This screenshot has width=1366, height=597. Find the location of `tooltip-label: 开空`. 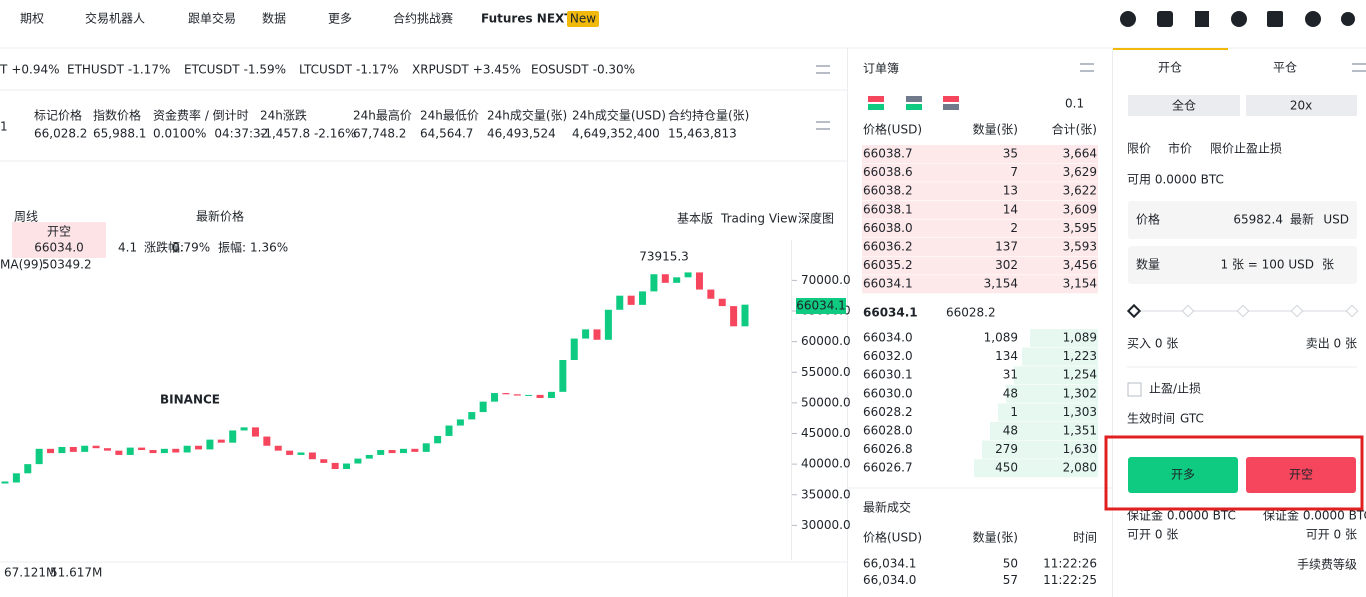

tooltip-label: 开空 is located at coordinates (59, 232).